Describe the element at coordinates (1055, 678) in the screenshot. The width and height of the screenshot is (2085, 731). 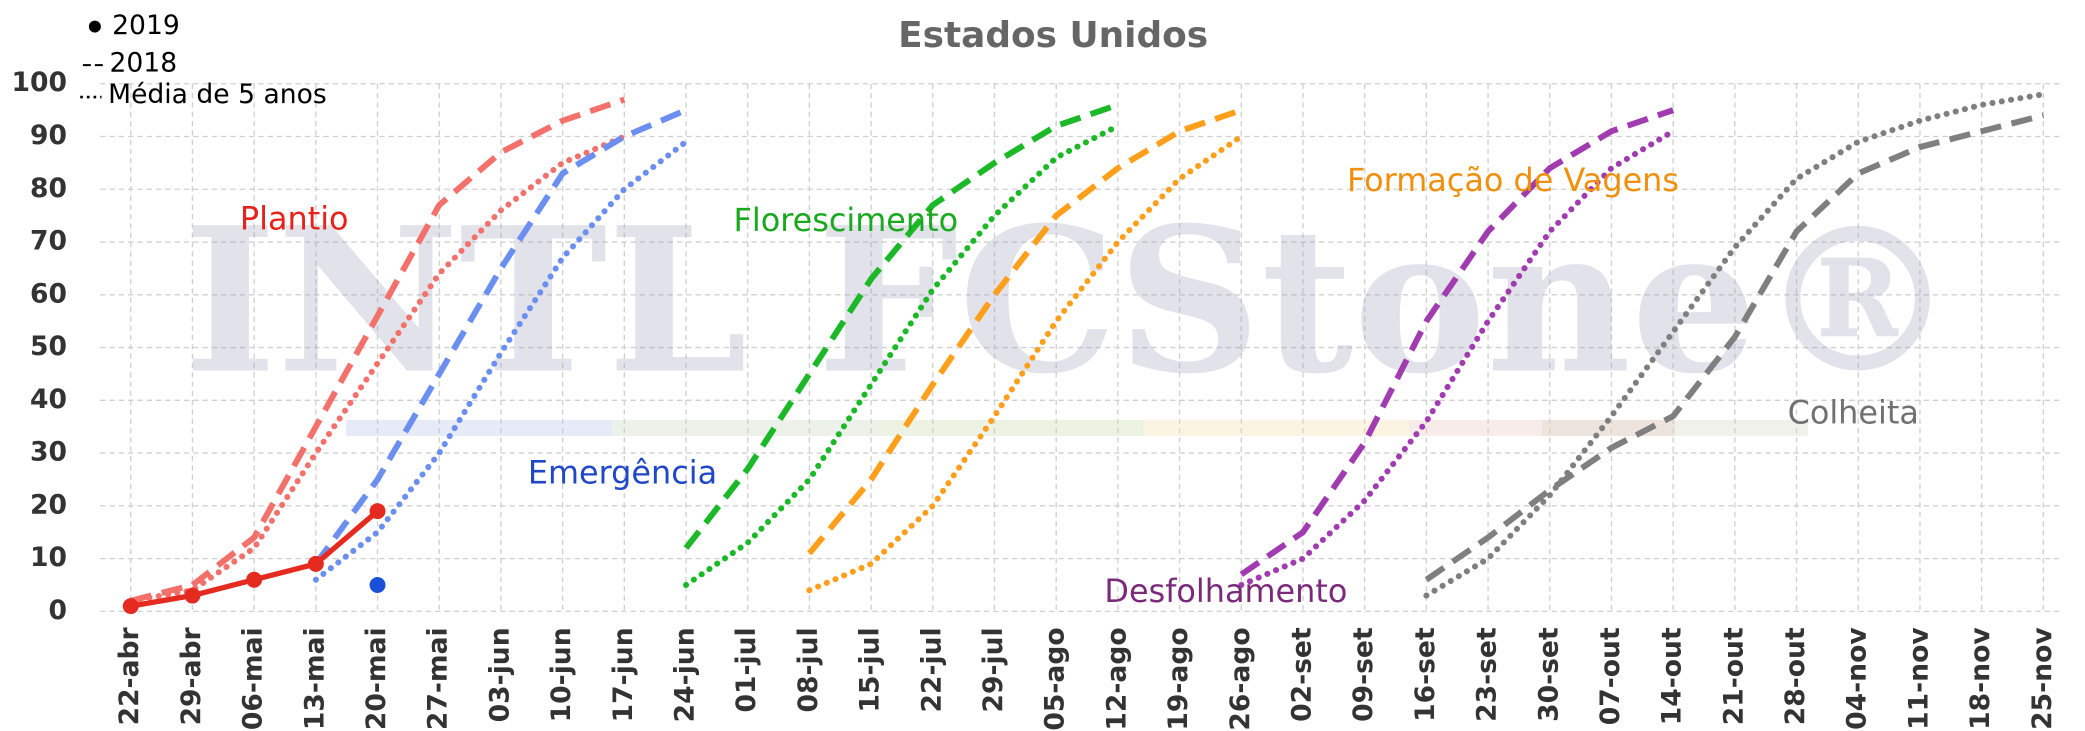
I see `x-tick-label: 05-ago` at that location.